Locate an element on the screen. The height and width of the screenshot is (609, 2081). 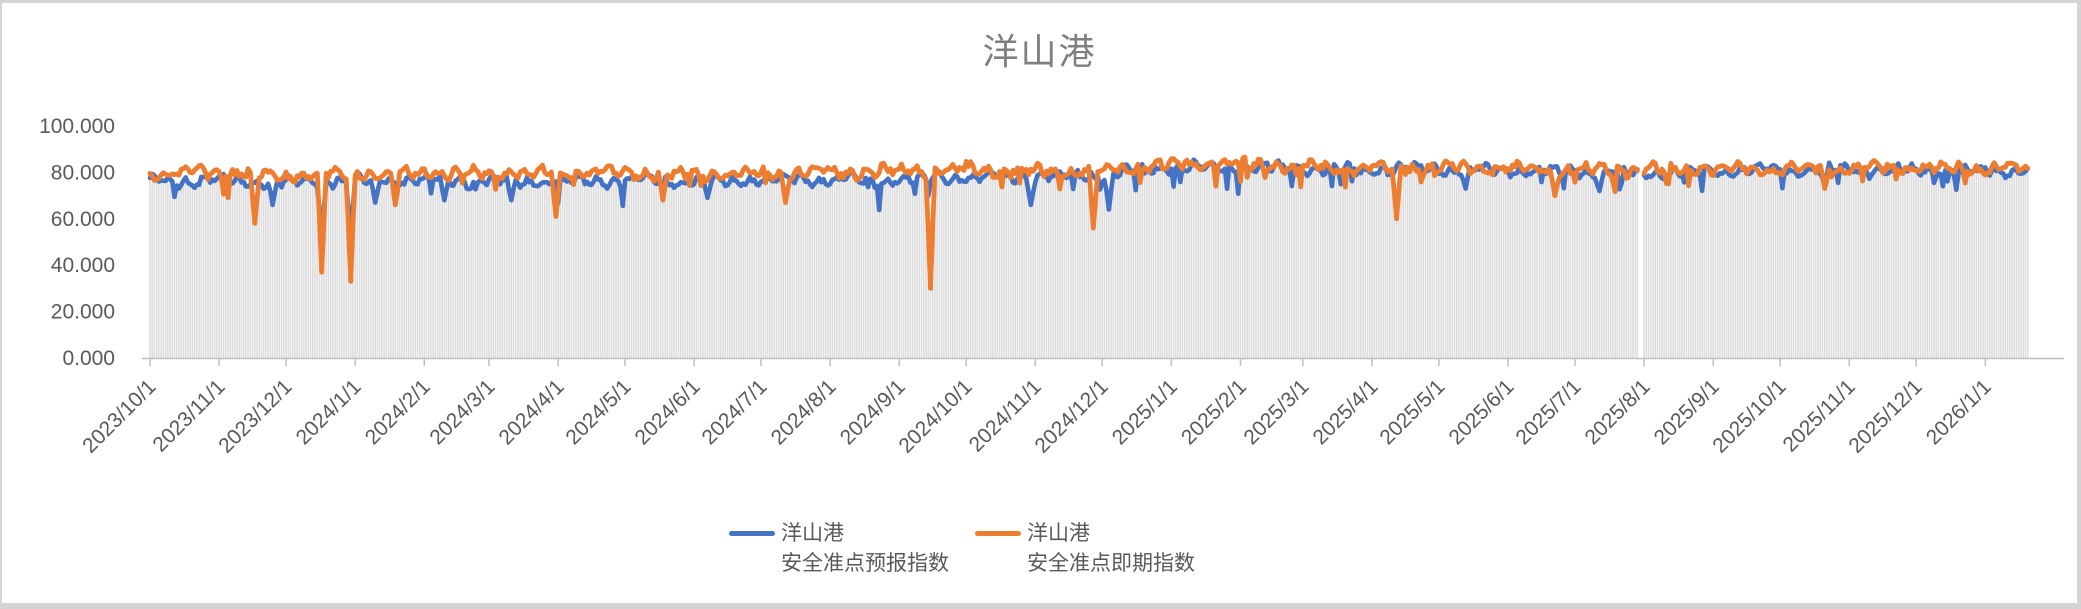
legend-item-forecast-index: 洋山港 安全准点预报指数 is located at coordinates (839, 549).